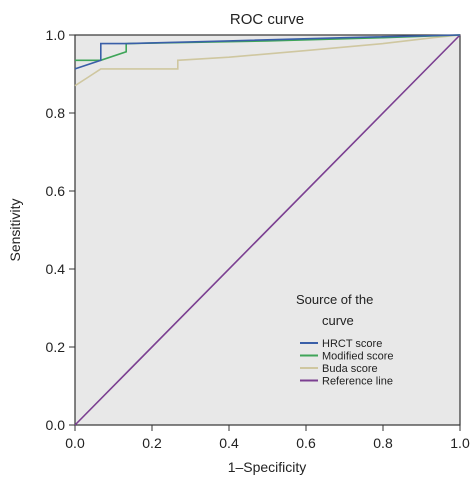 This screenshot has height=482, width=476. What do you see at coordinates (229, 443) in the screenshot?
I see `x-tick-label: 0.4` at bounding box center [229, 443].